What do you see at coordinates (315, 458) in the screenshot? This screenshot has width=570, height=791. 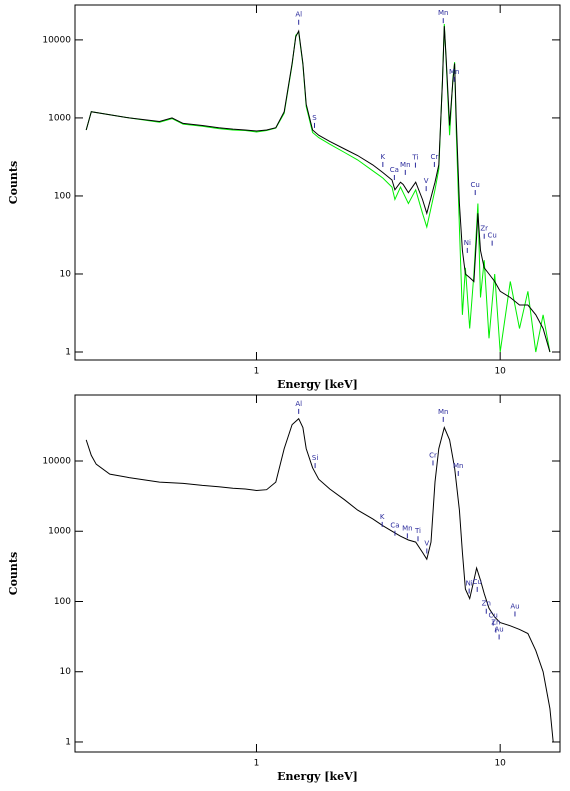 I see `element-label: Si` at bounding box center [315, 458].